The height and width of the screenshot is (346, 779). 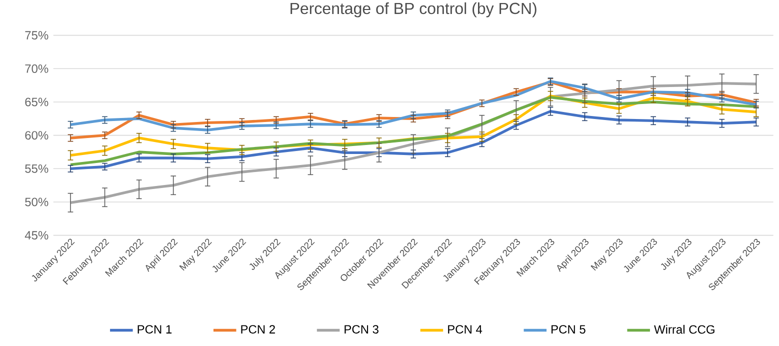 What do you see at coordinates (36, 68) in the screenshot?
I see `y-tick-label: 70%` at bounding box center [36, 68].